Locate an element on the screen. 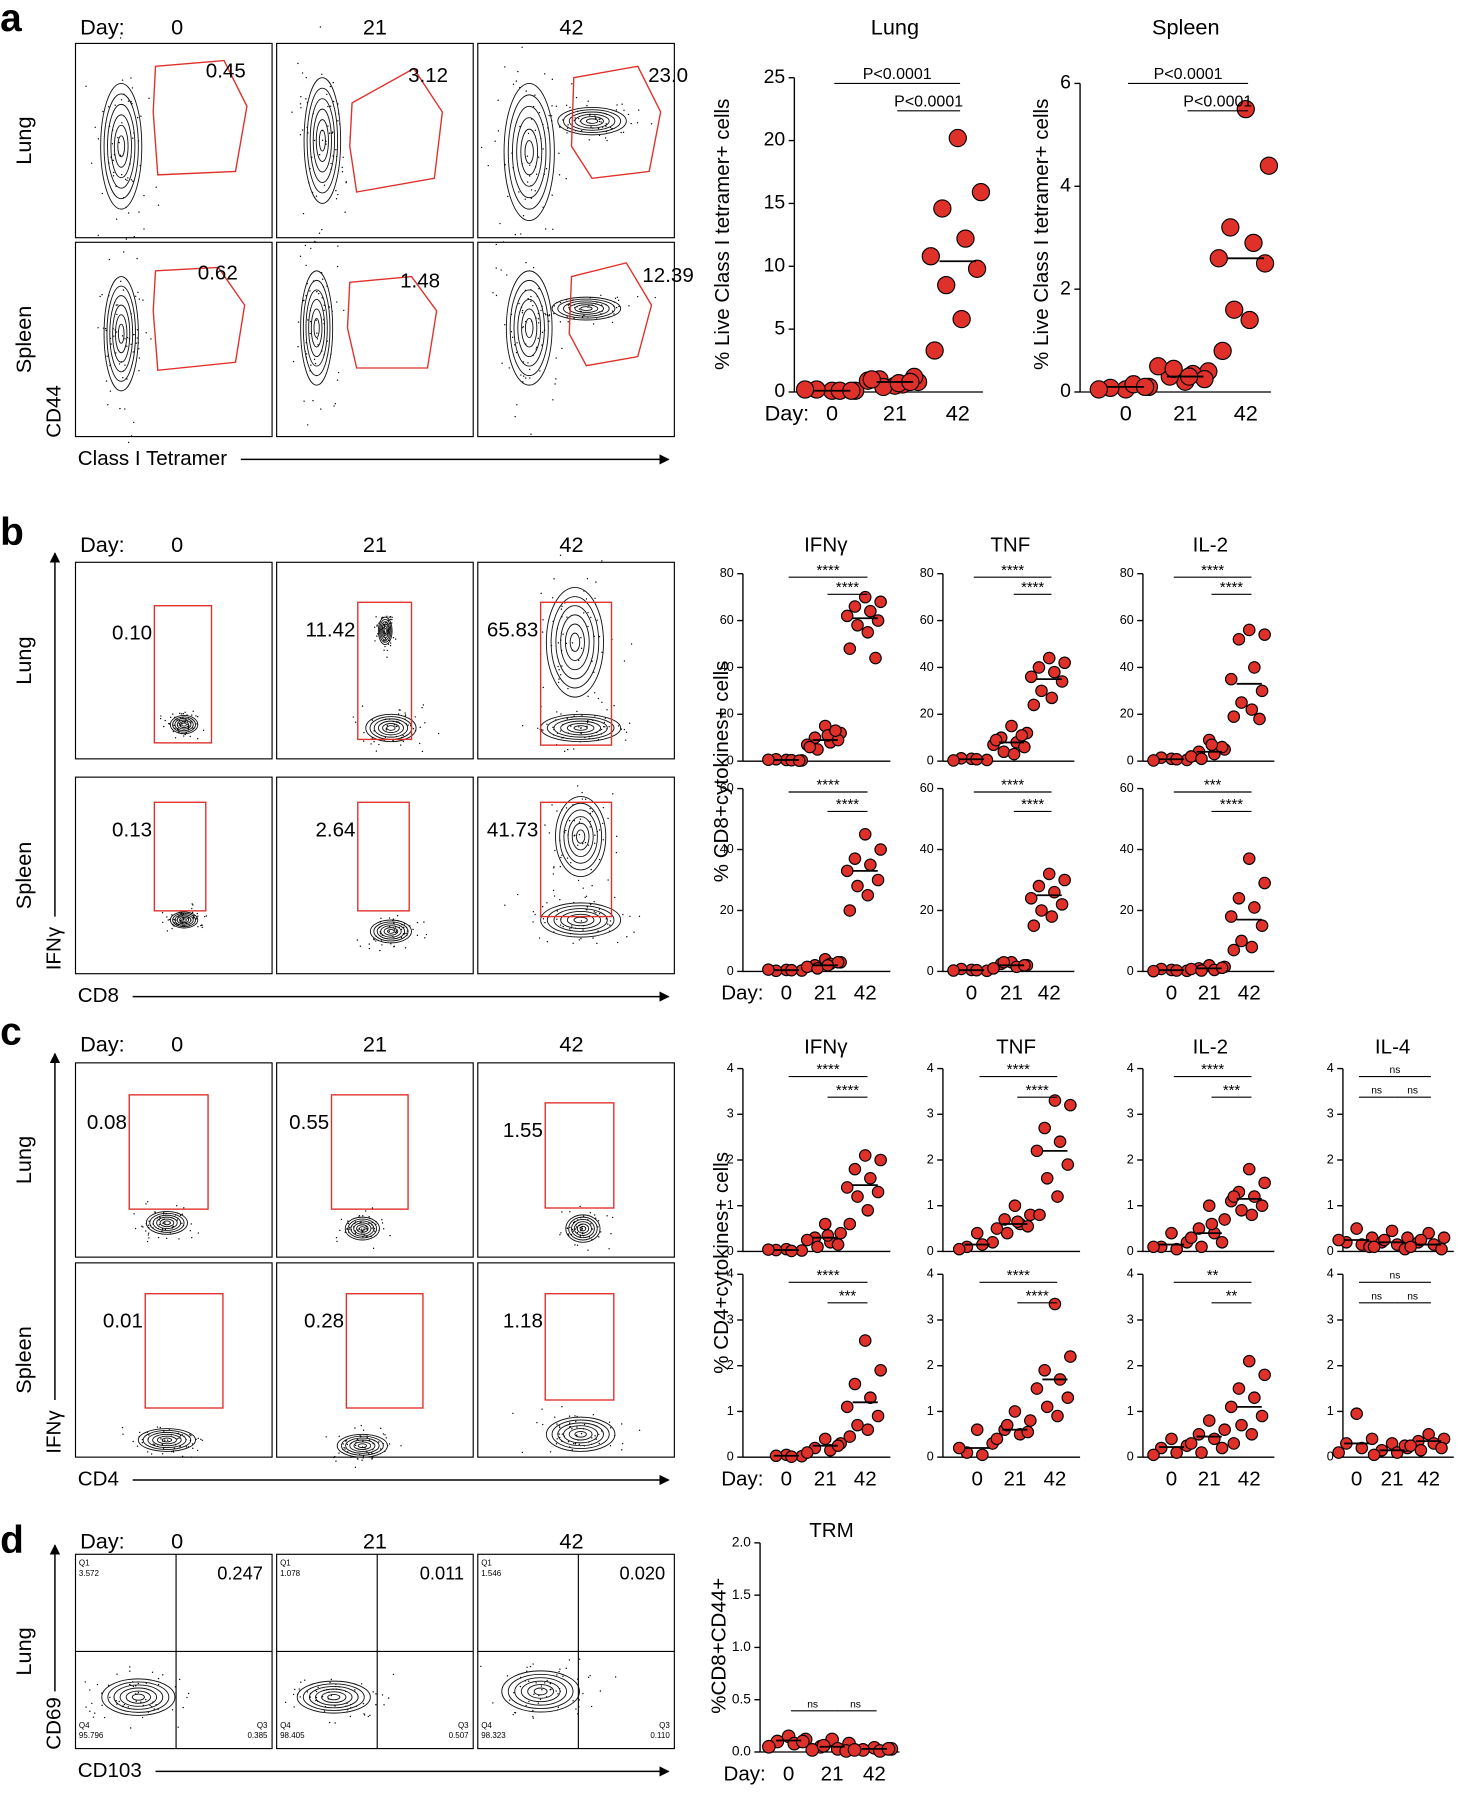 This screenshot has height=1800, width=1463. gate-value: 11.42 is located at coordinates (331, 629).